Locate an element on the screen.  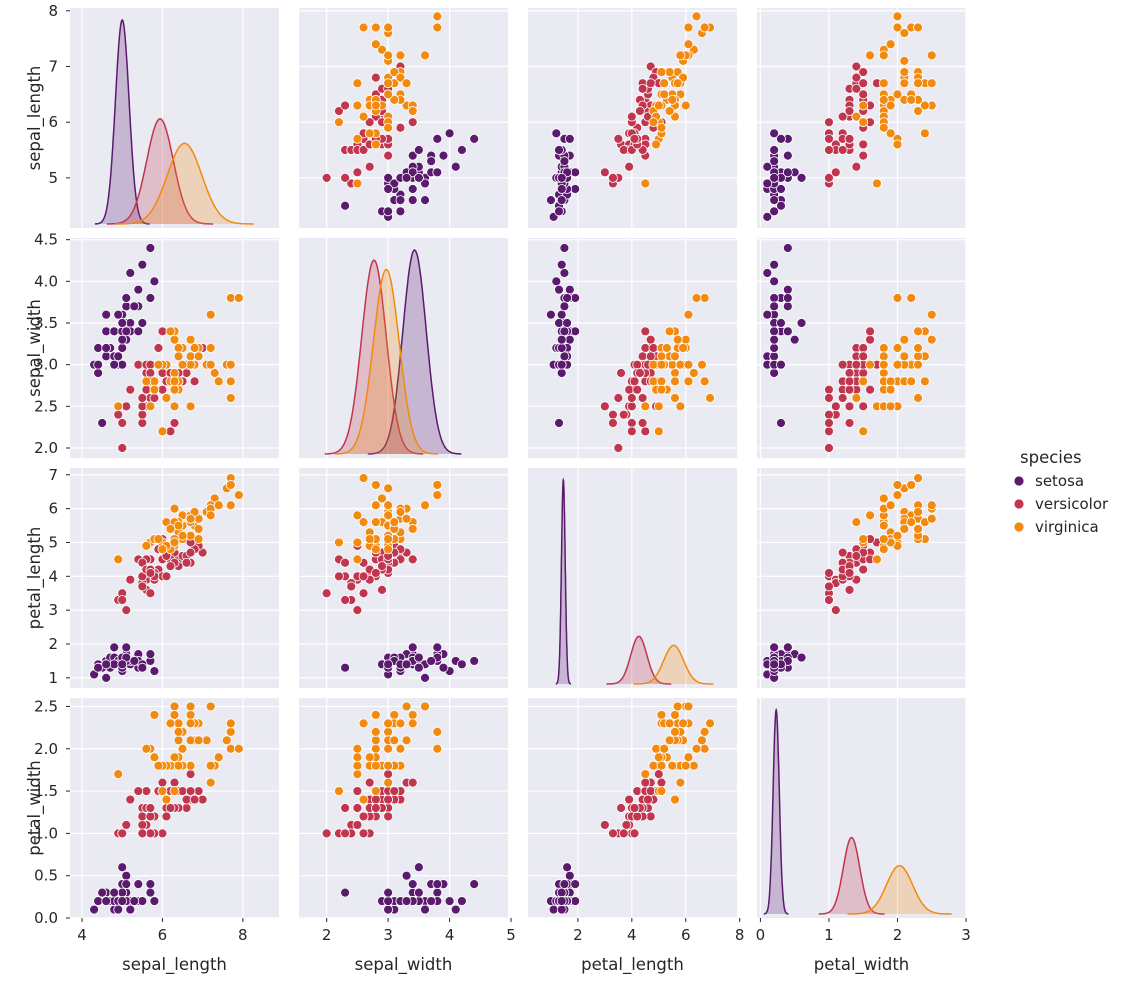
y-tick-label: 8 is located at coordinates (53, 11).